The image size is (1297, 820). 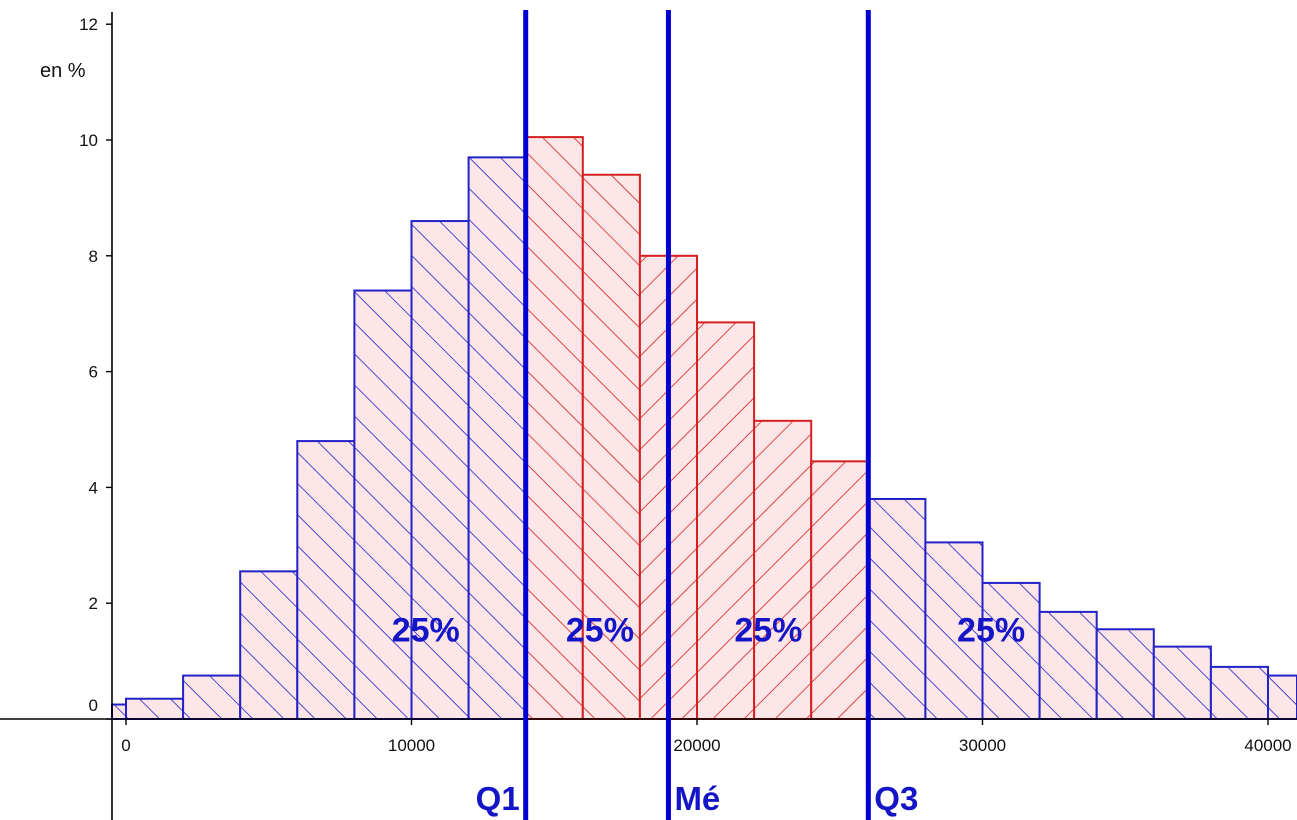 I want to click on y-tick-label: 6, so click(x=93, y=372).